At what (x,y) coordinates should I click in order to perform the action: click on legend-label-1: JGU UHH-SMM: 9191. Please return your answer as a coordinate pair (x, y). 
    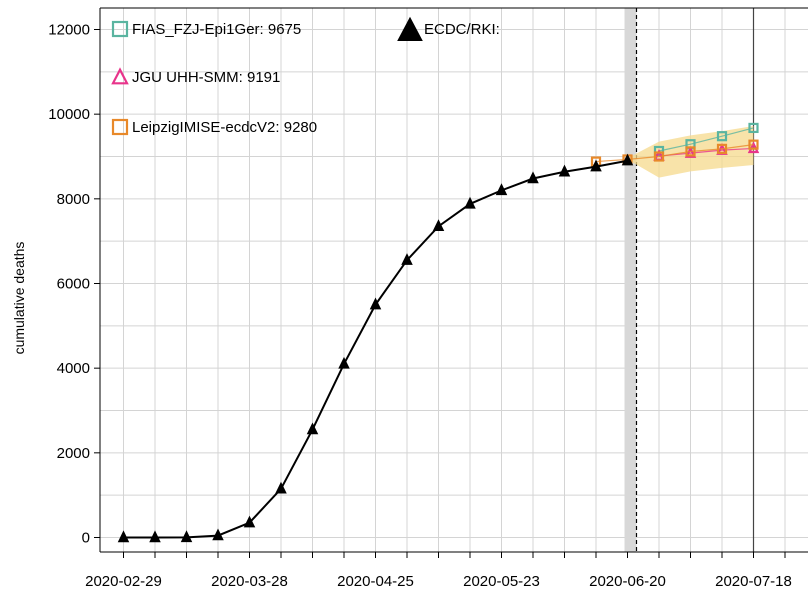
    Looking at the image, I should click on (206, 77).